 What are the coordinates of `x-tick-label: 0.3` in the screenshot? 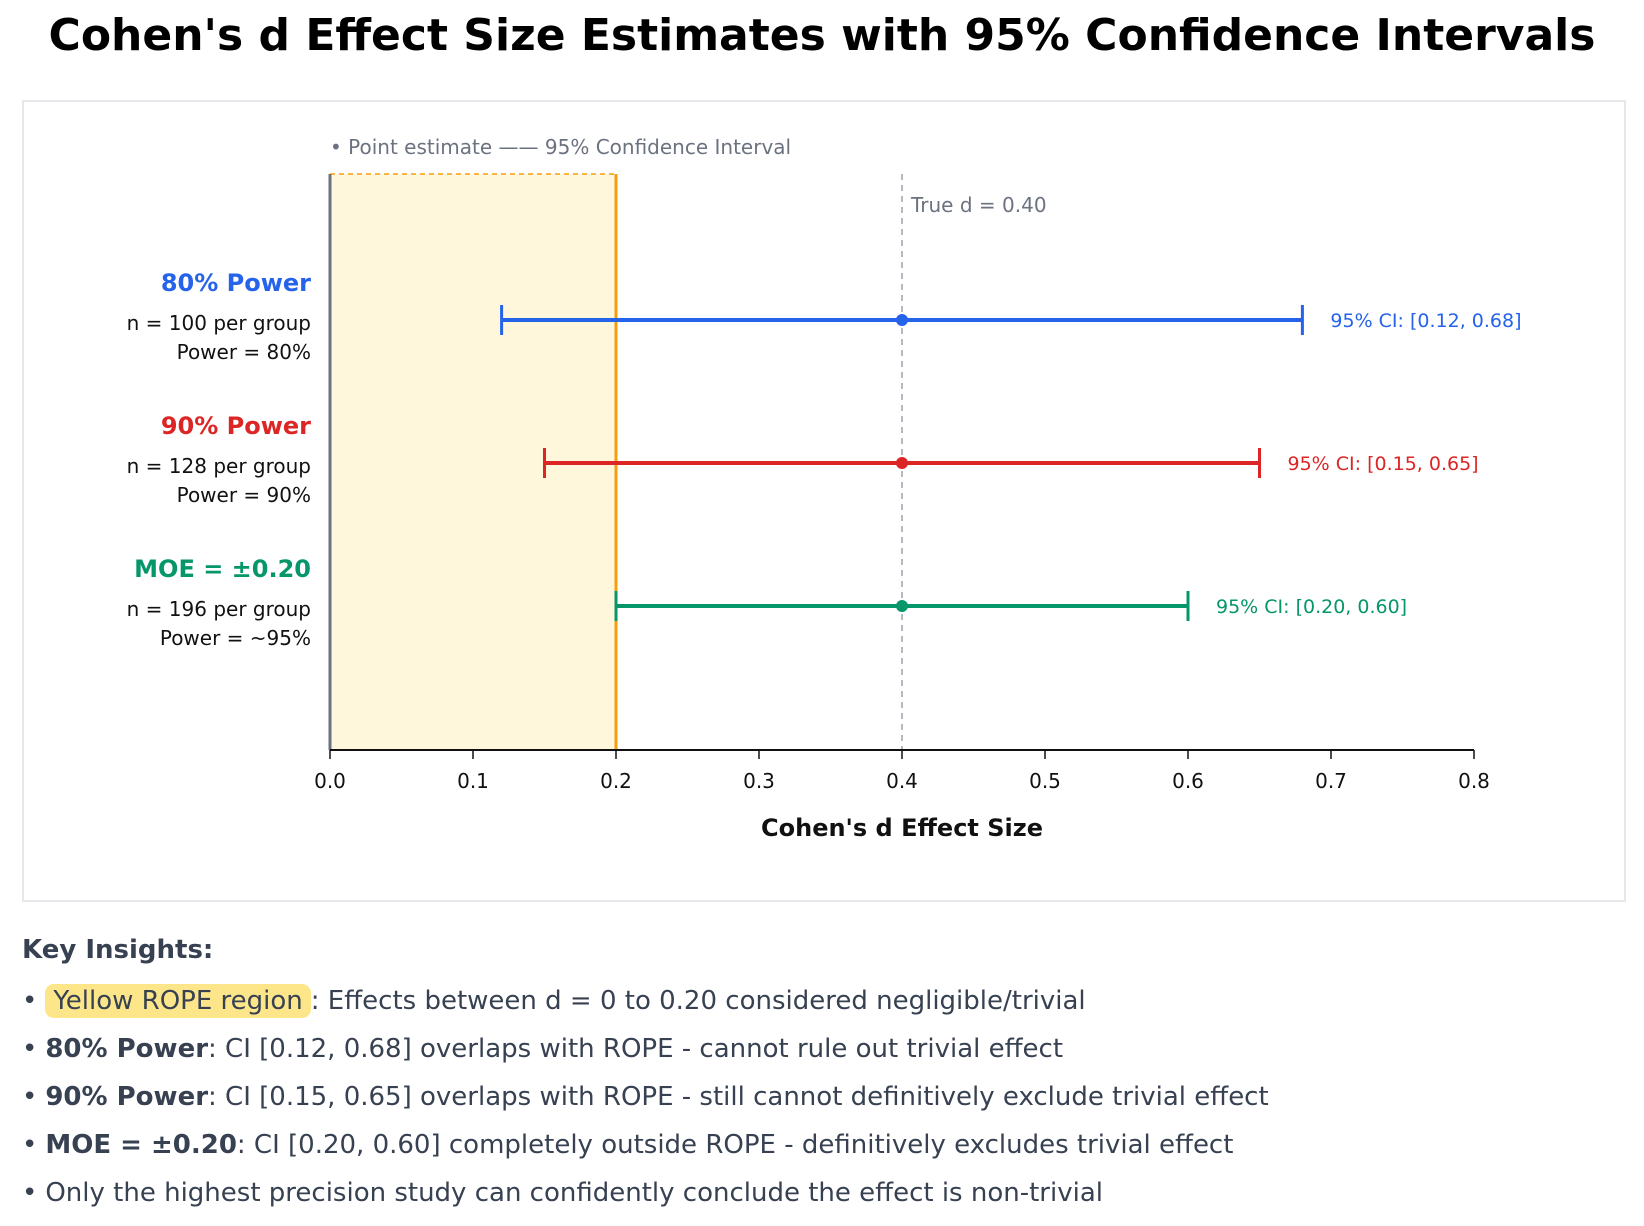 It's located at (759, 781).